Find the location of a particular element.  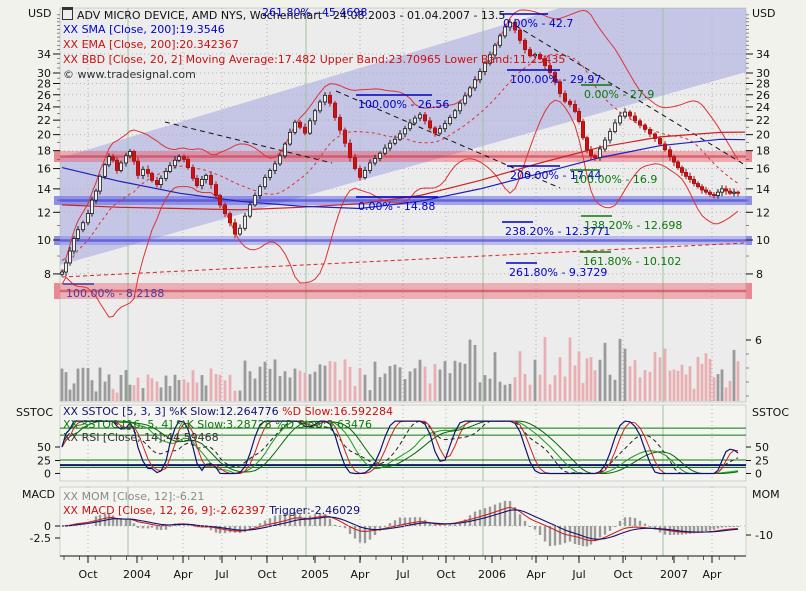

fib-level-label: 200.00% - 17.44 is located at coordinates (556, 175).